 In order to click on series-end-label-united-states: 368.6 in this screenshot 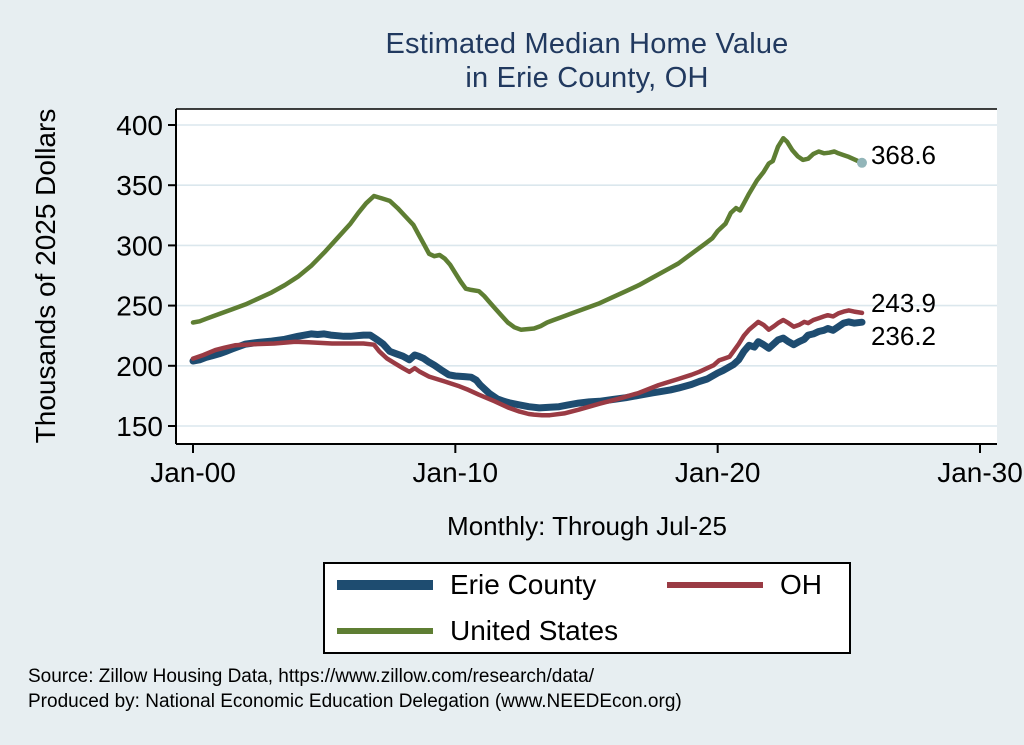, I will do `click(903, 155)`.